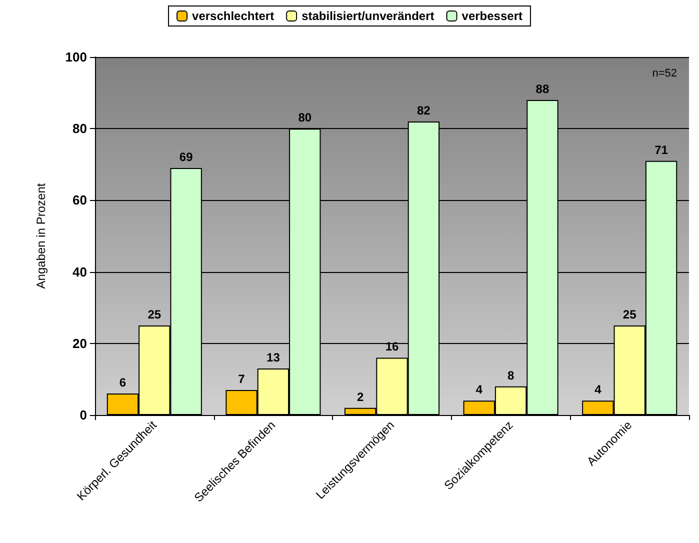  I want to click on annotation: n=52, so click(665, 74).